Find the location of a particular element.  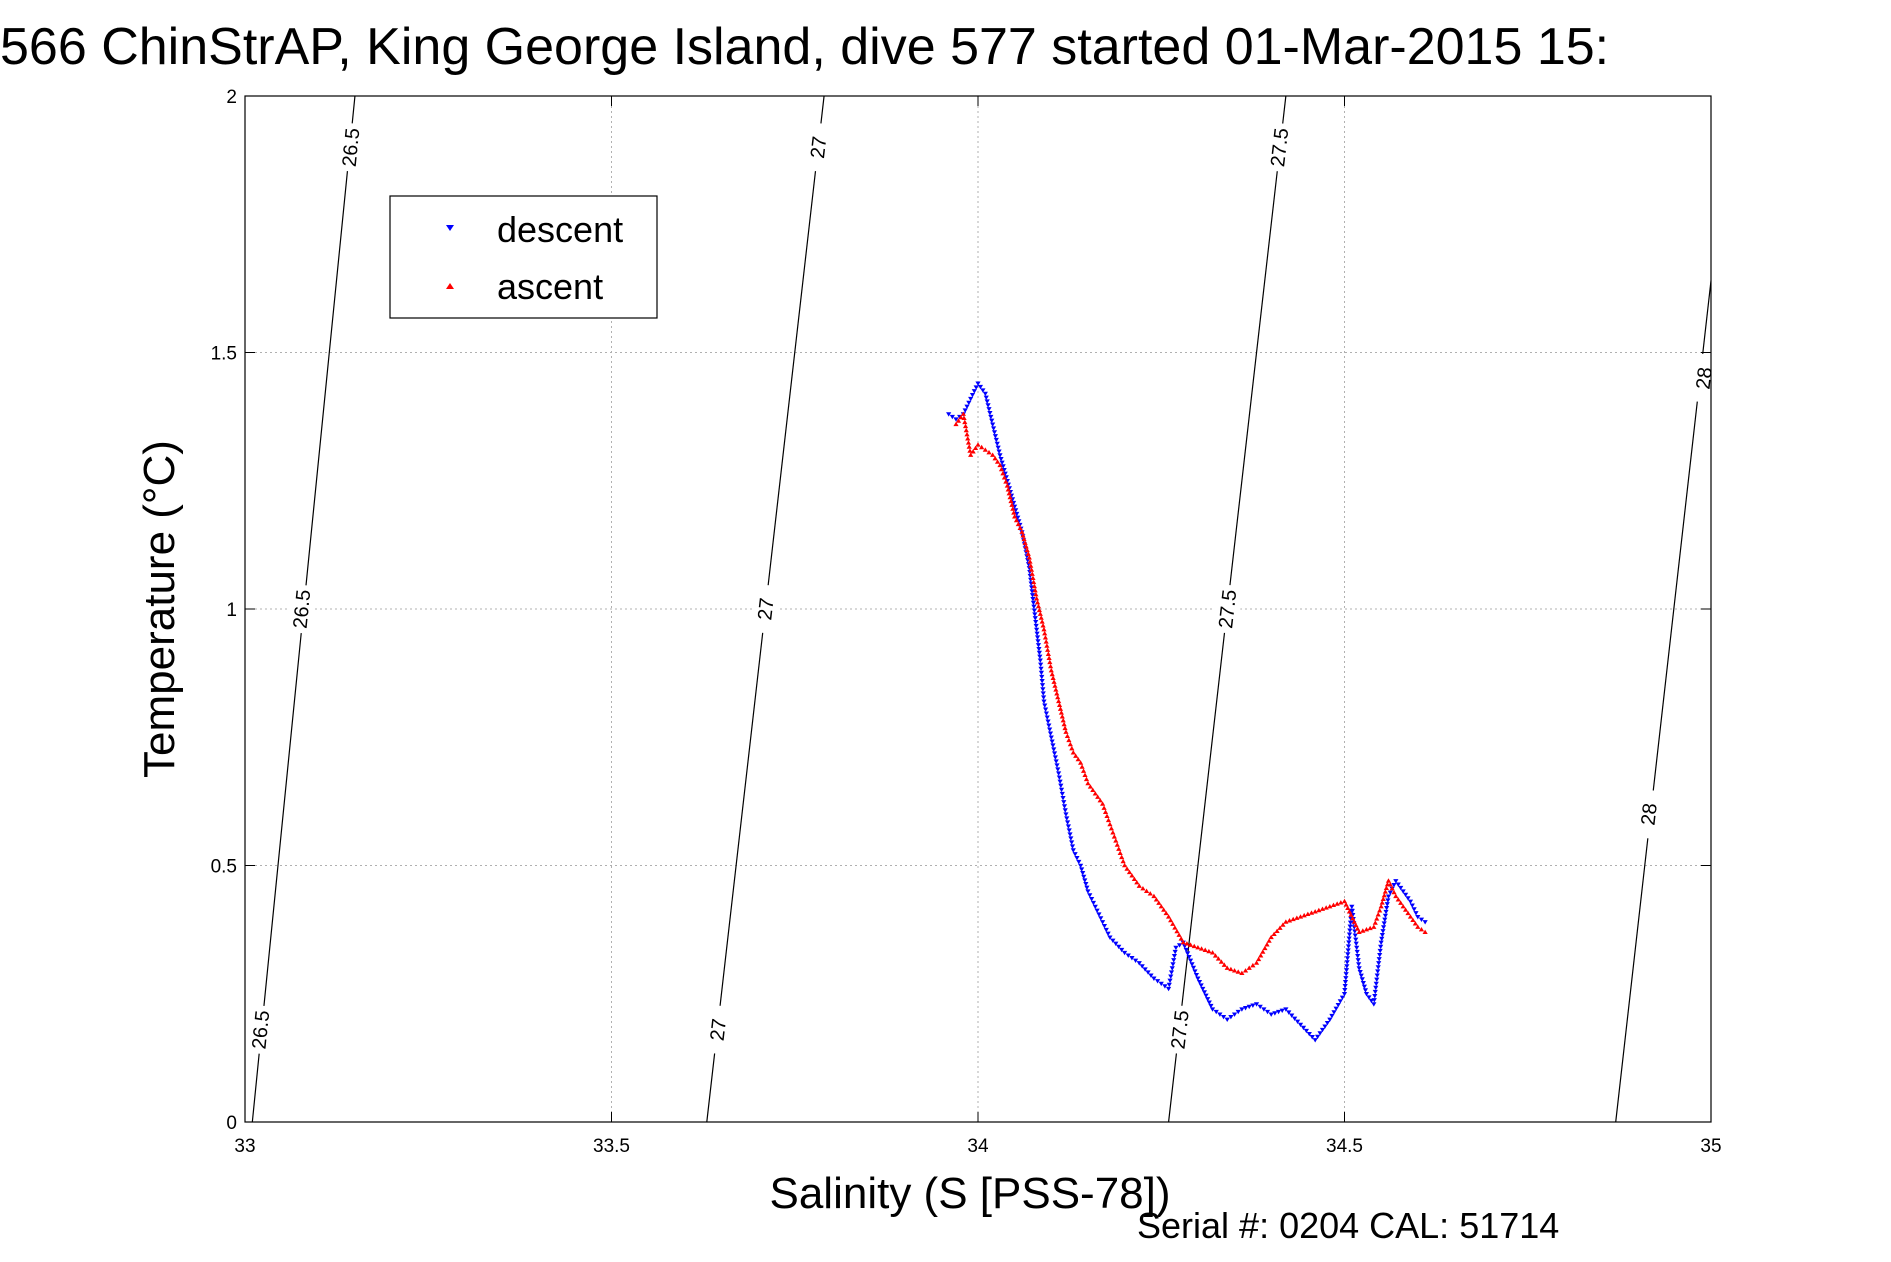

legend-marker-descent is located at coordinates (450, 228).